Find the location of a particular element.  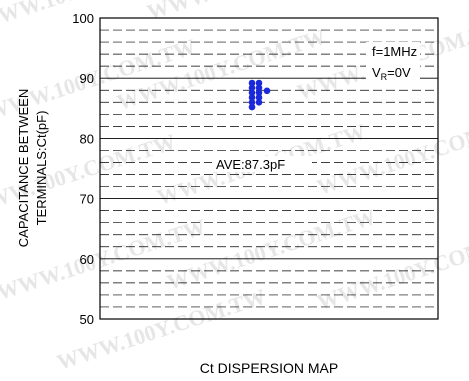

voltage-condition: VR=0V is located at coordinates (391, 73).